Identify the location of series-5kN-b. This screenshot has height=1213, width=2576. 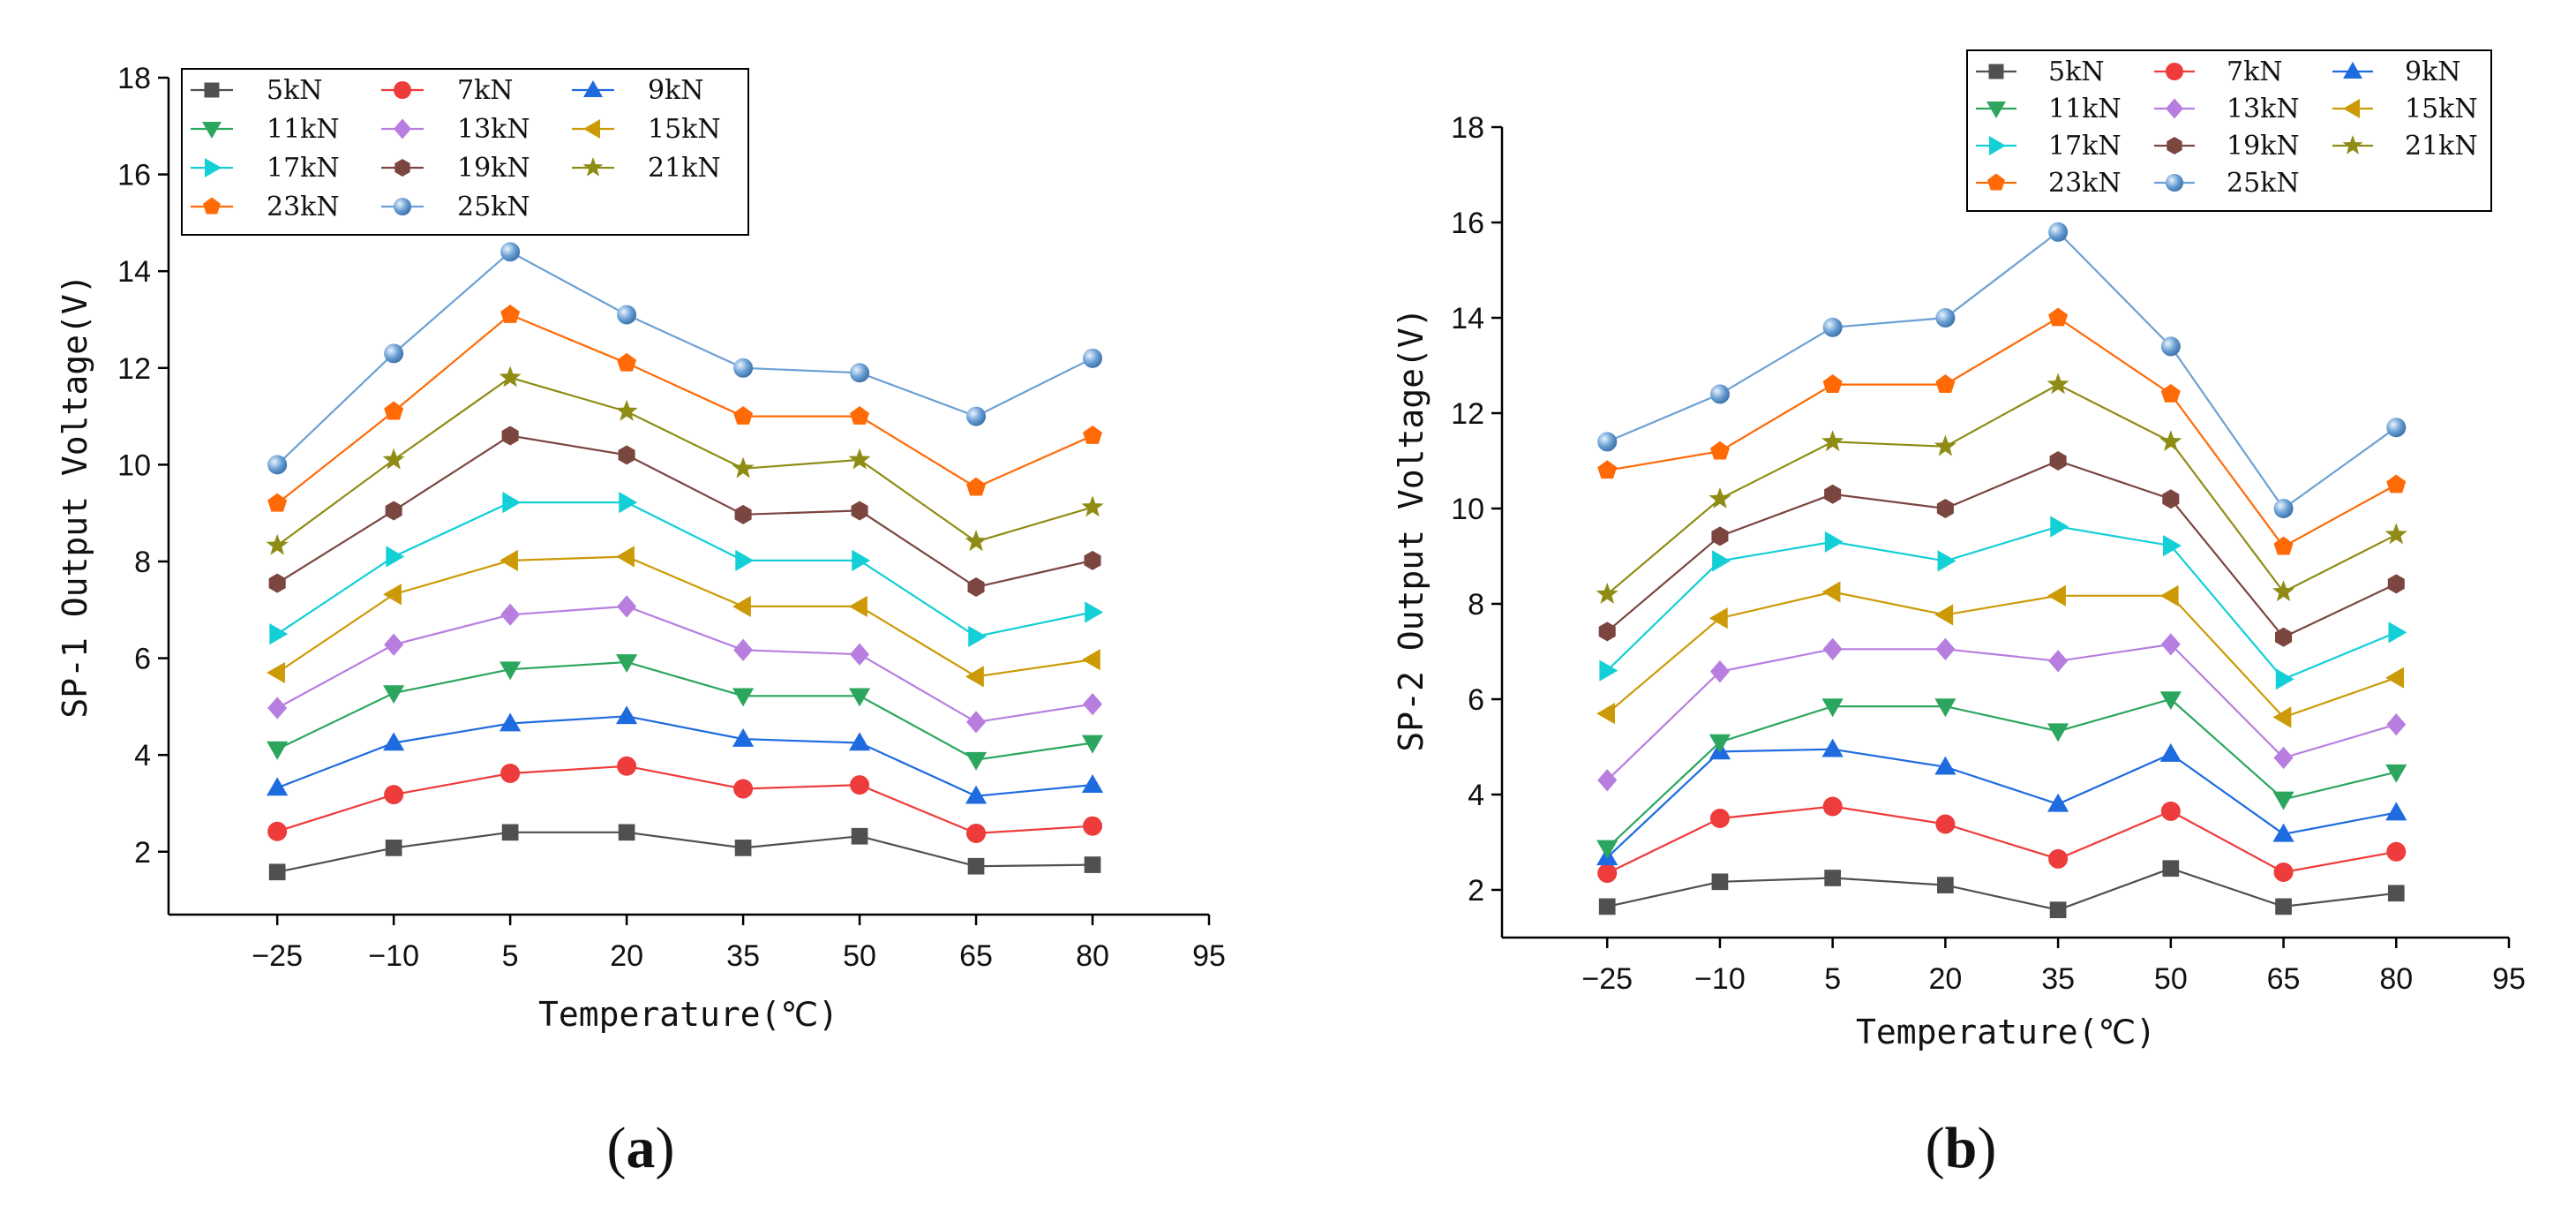
(2001, 889).